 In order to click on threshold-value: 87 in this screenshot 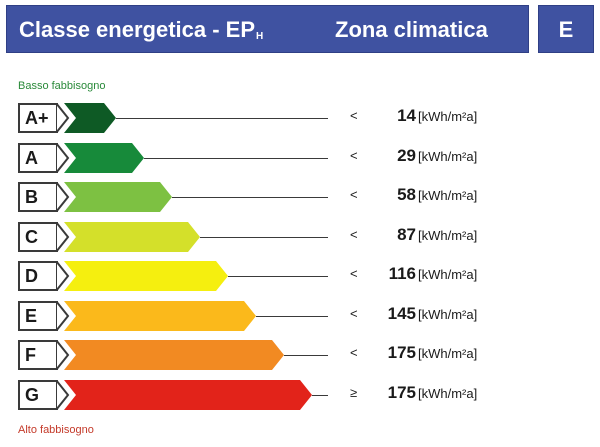, I will do `click(406, 234)`.